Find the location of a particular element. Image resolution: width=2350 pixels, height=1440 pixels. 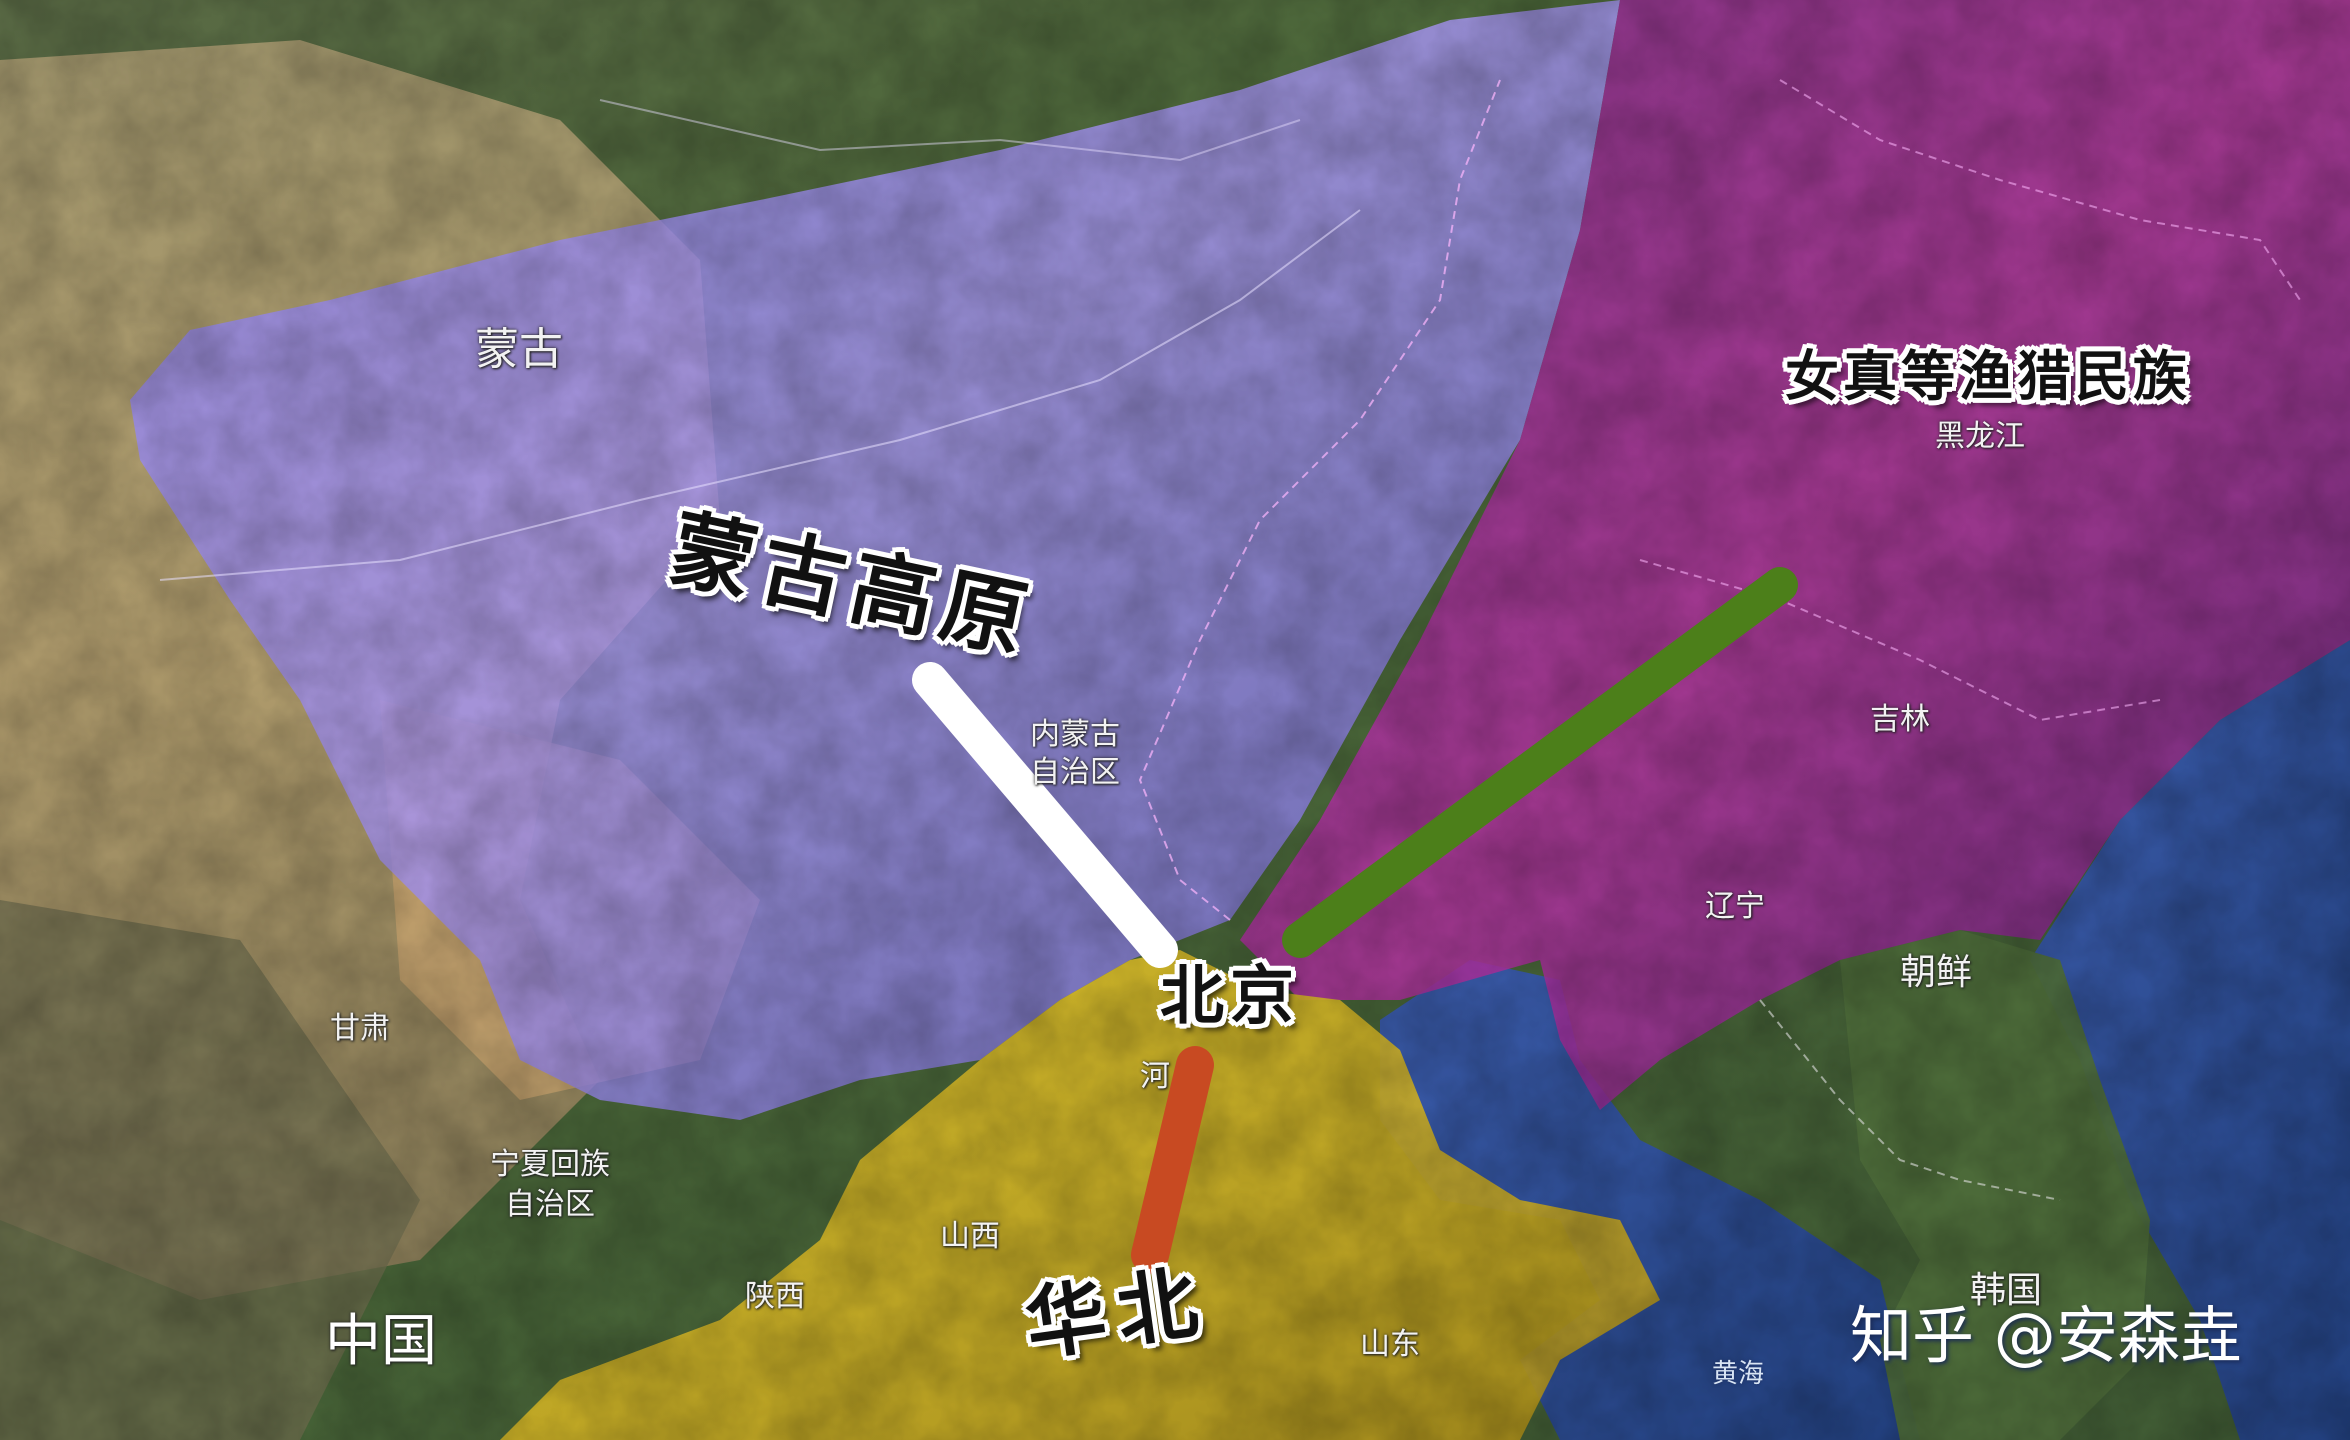

watermark: 知乎 @安森垚 is located at coordinates (2046, 1335).